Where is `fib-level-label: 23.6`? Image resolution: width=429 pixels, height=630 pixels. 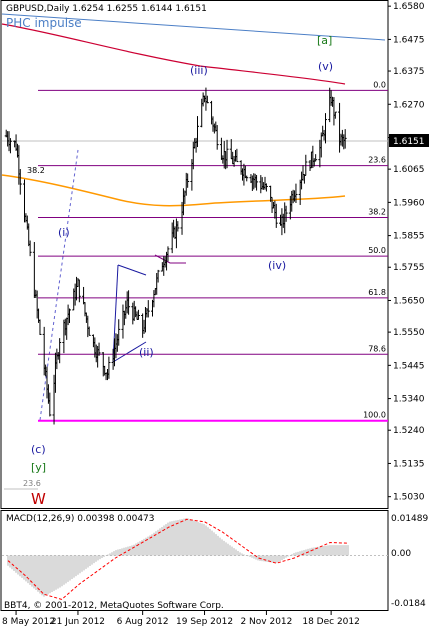 fib-level-label: 23.6 is located at coordinates (377, 160).